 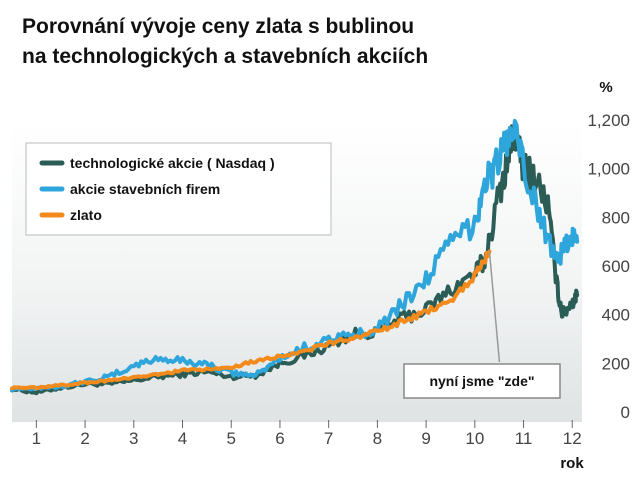 I want to click on x-tick-label: 5, so click(x=230, y=438).